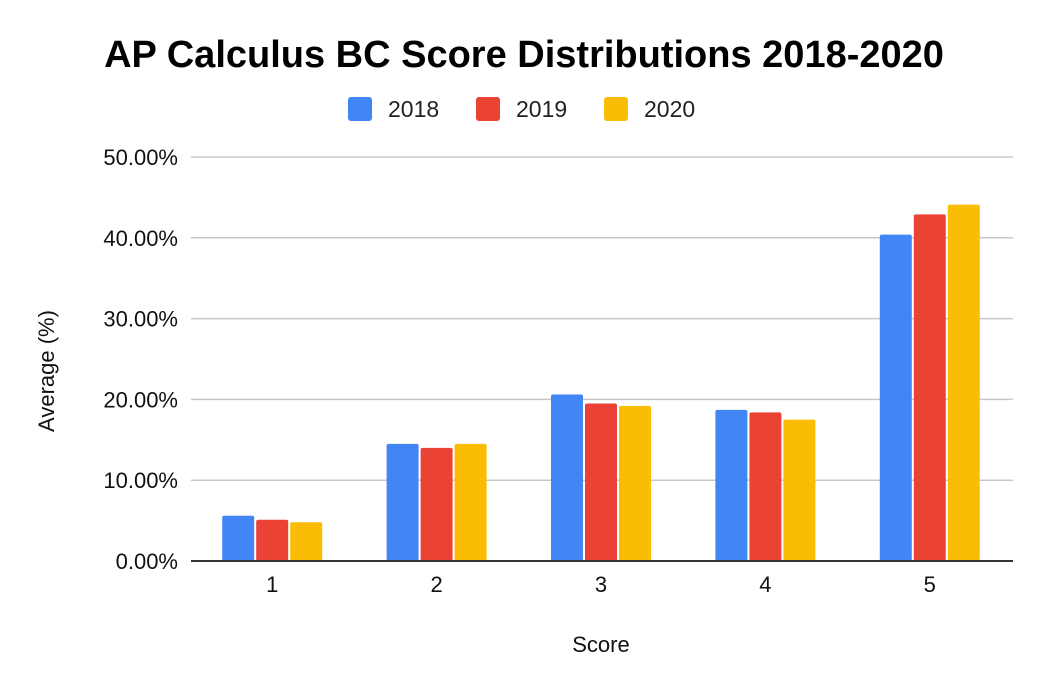 The image size is (1048, 692). Describe the element at coordinates (140, 157) in the screenshot. I see `y-tick-label: 50.00%` at that location.